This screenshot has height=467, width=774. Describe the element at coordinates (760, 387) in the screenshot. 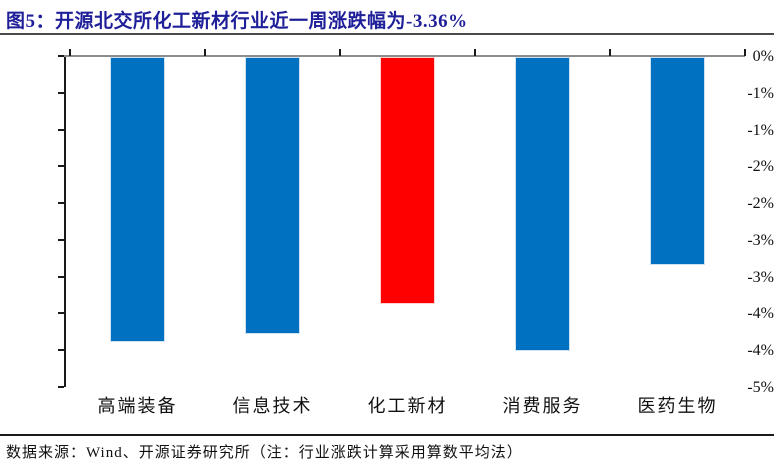

I see `y-tick-label: -5%` at that location.